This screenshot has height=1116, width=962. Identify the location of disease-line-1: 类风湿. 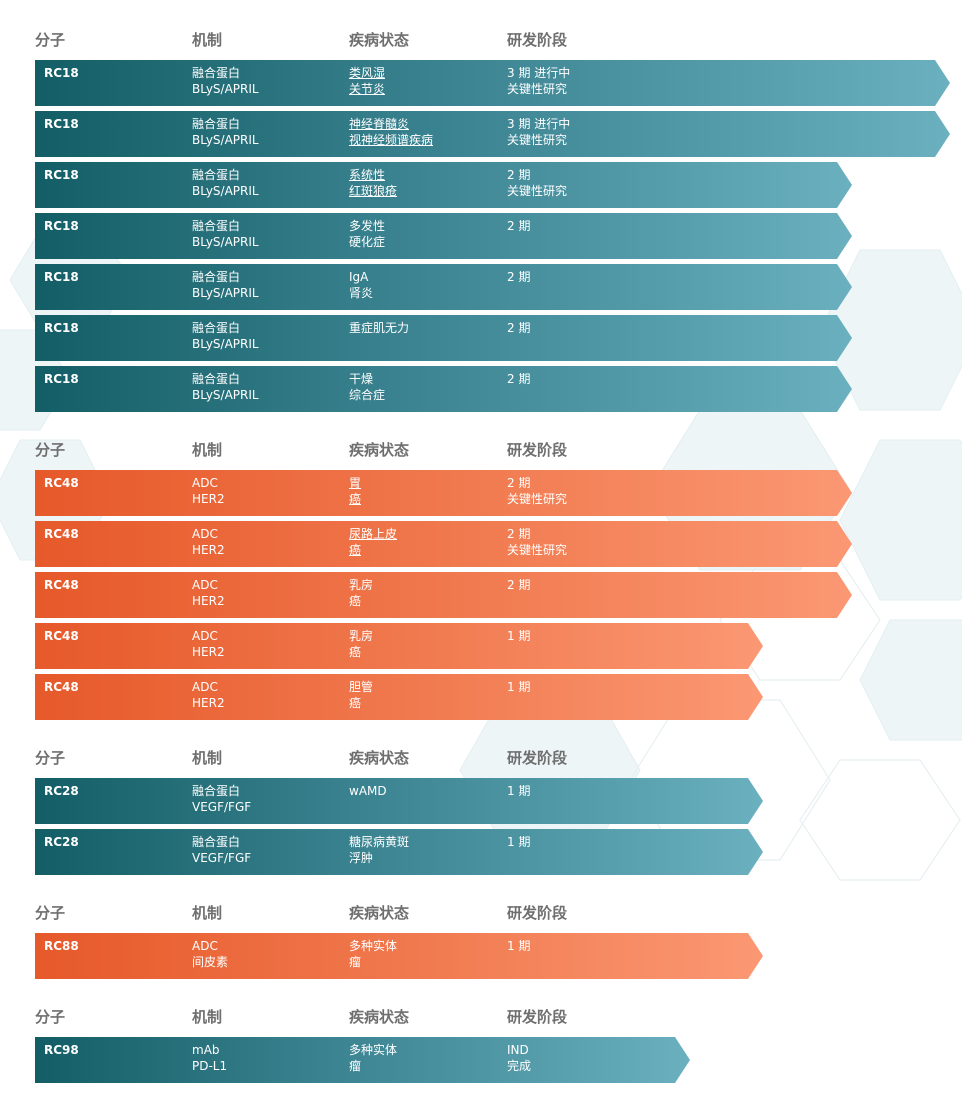
(367, 73).